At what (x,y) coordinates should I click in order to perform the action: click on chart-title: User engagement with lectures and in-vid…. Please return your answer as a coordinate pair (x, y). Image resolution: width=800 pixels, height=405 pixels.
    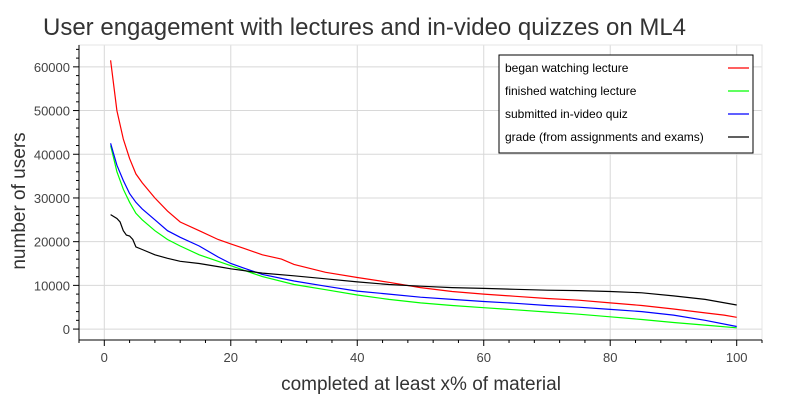
    Looking at the image, I should click on (364, 27).